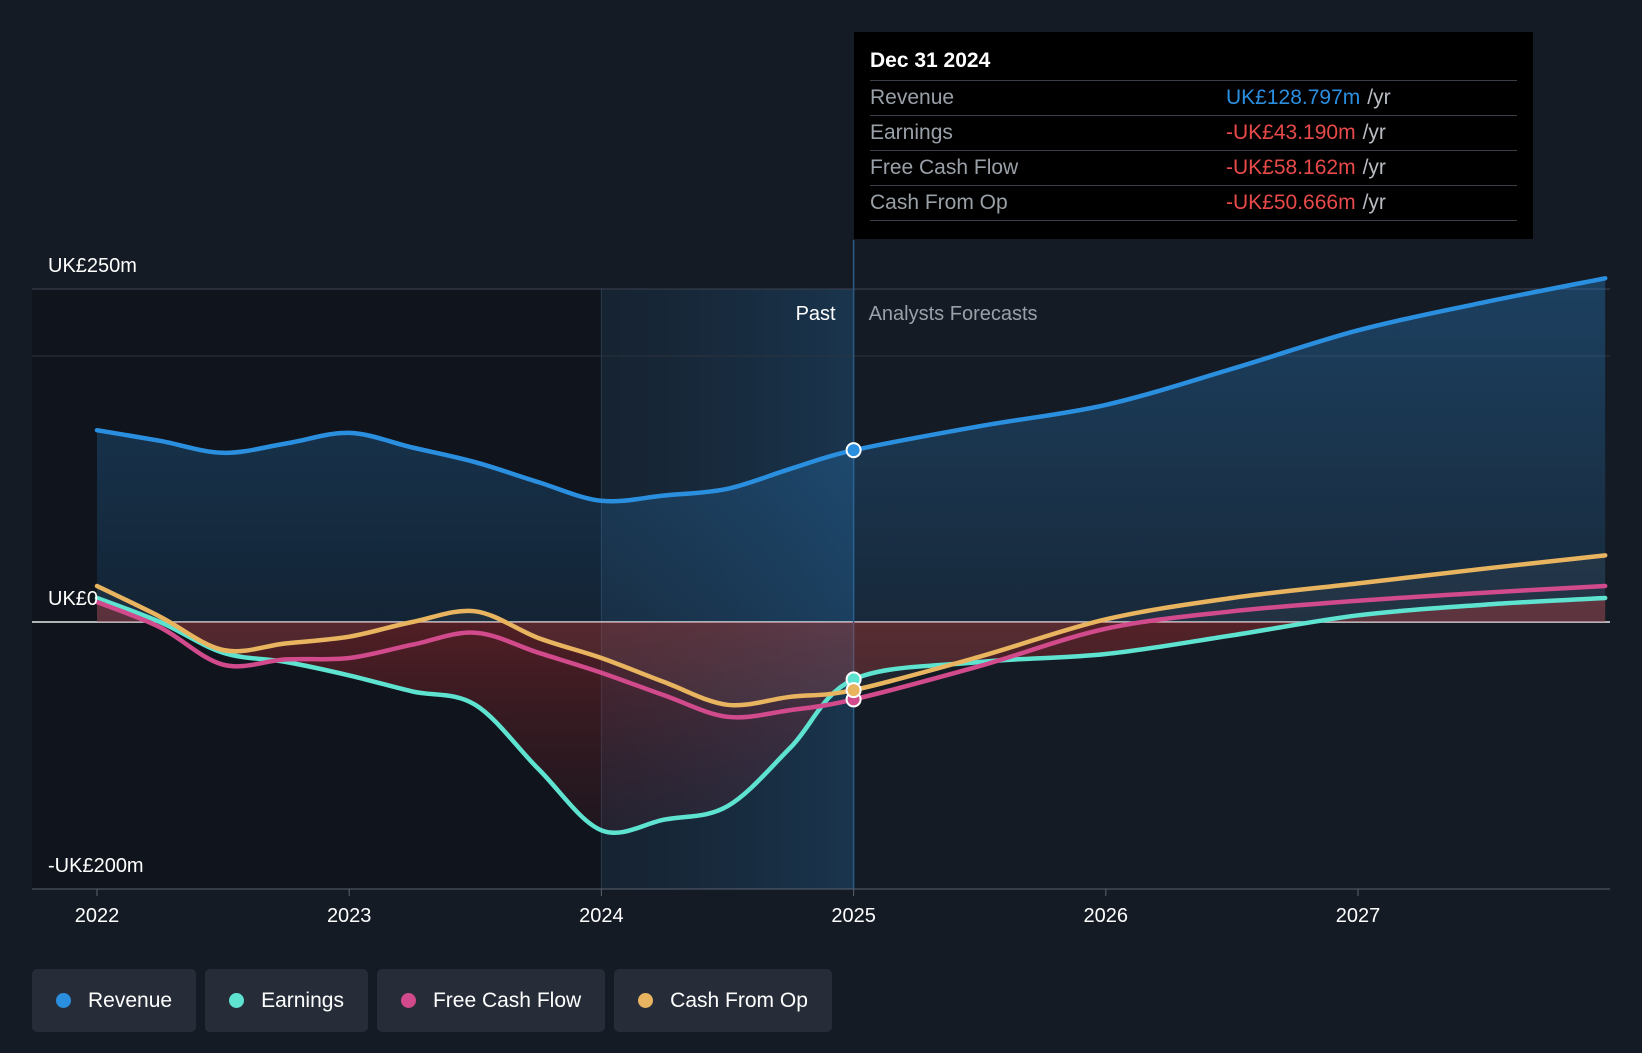  I want to click on x-tick-label: 2027, so click(1358, 916).